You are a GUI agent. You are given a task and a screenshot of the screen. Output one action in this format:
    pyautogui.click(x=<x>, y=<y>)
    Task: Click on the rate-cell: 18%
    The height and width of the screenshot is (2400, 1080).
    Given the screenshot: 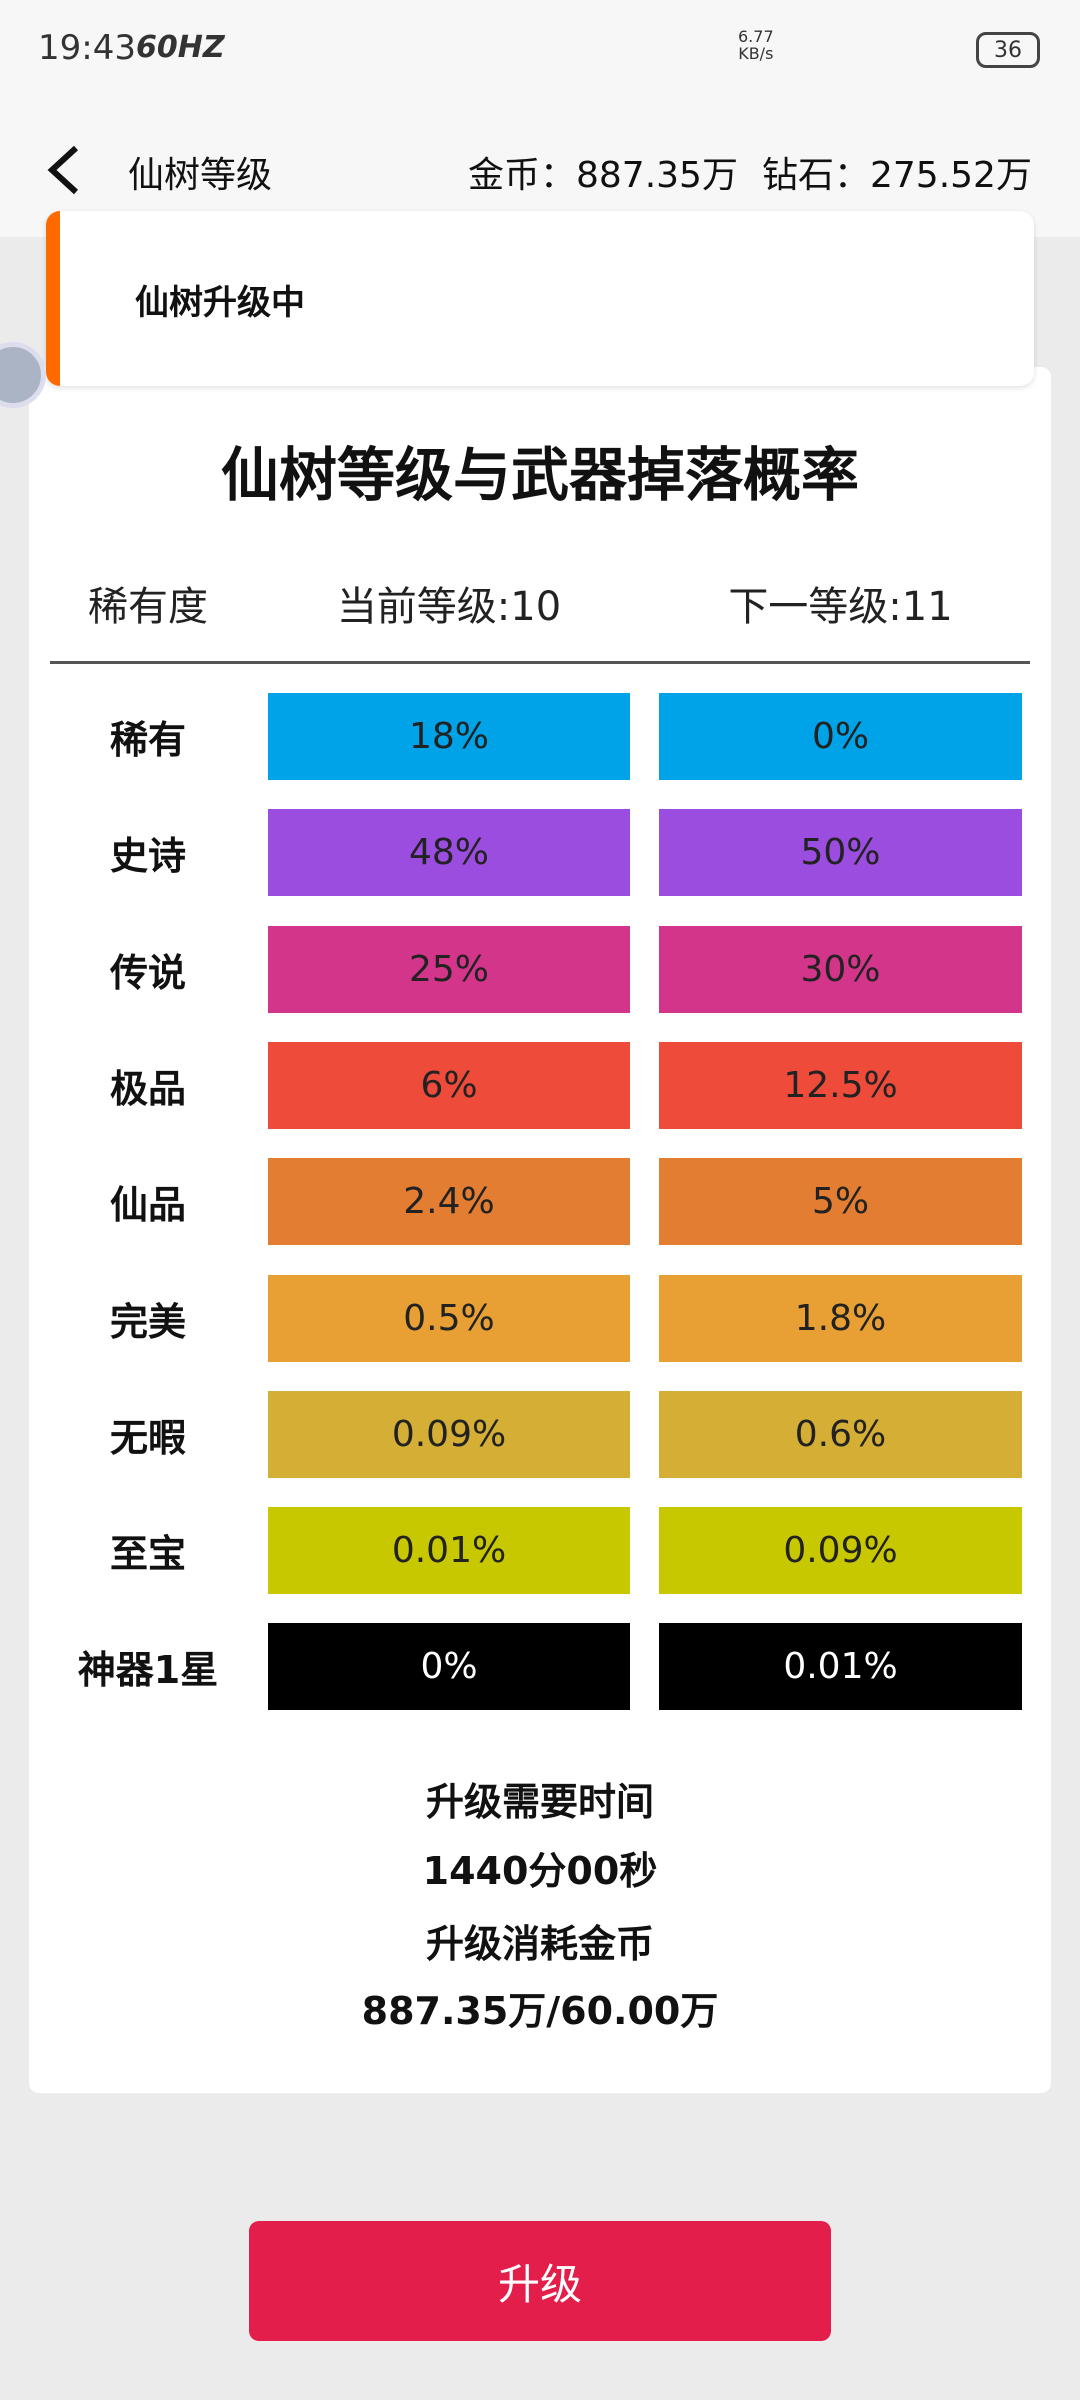 What is the action you would take?
    pyautogui.click(x=449, y=736)
    